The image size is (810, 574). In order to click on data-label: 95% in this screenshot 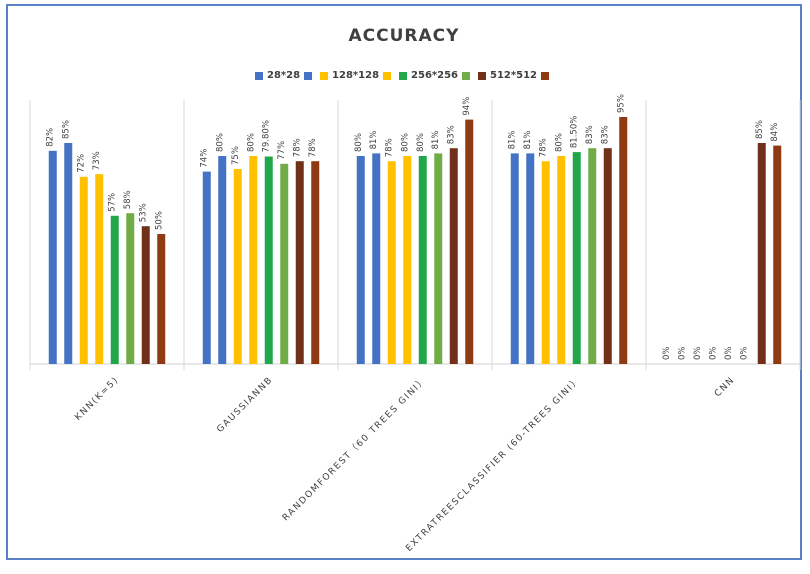, I will do `click(621, 103)`.